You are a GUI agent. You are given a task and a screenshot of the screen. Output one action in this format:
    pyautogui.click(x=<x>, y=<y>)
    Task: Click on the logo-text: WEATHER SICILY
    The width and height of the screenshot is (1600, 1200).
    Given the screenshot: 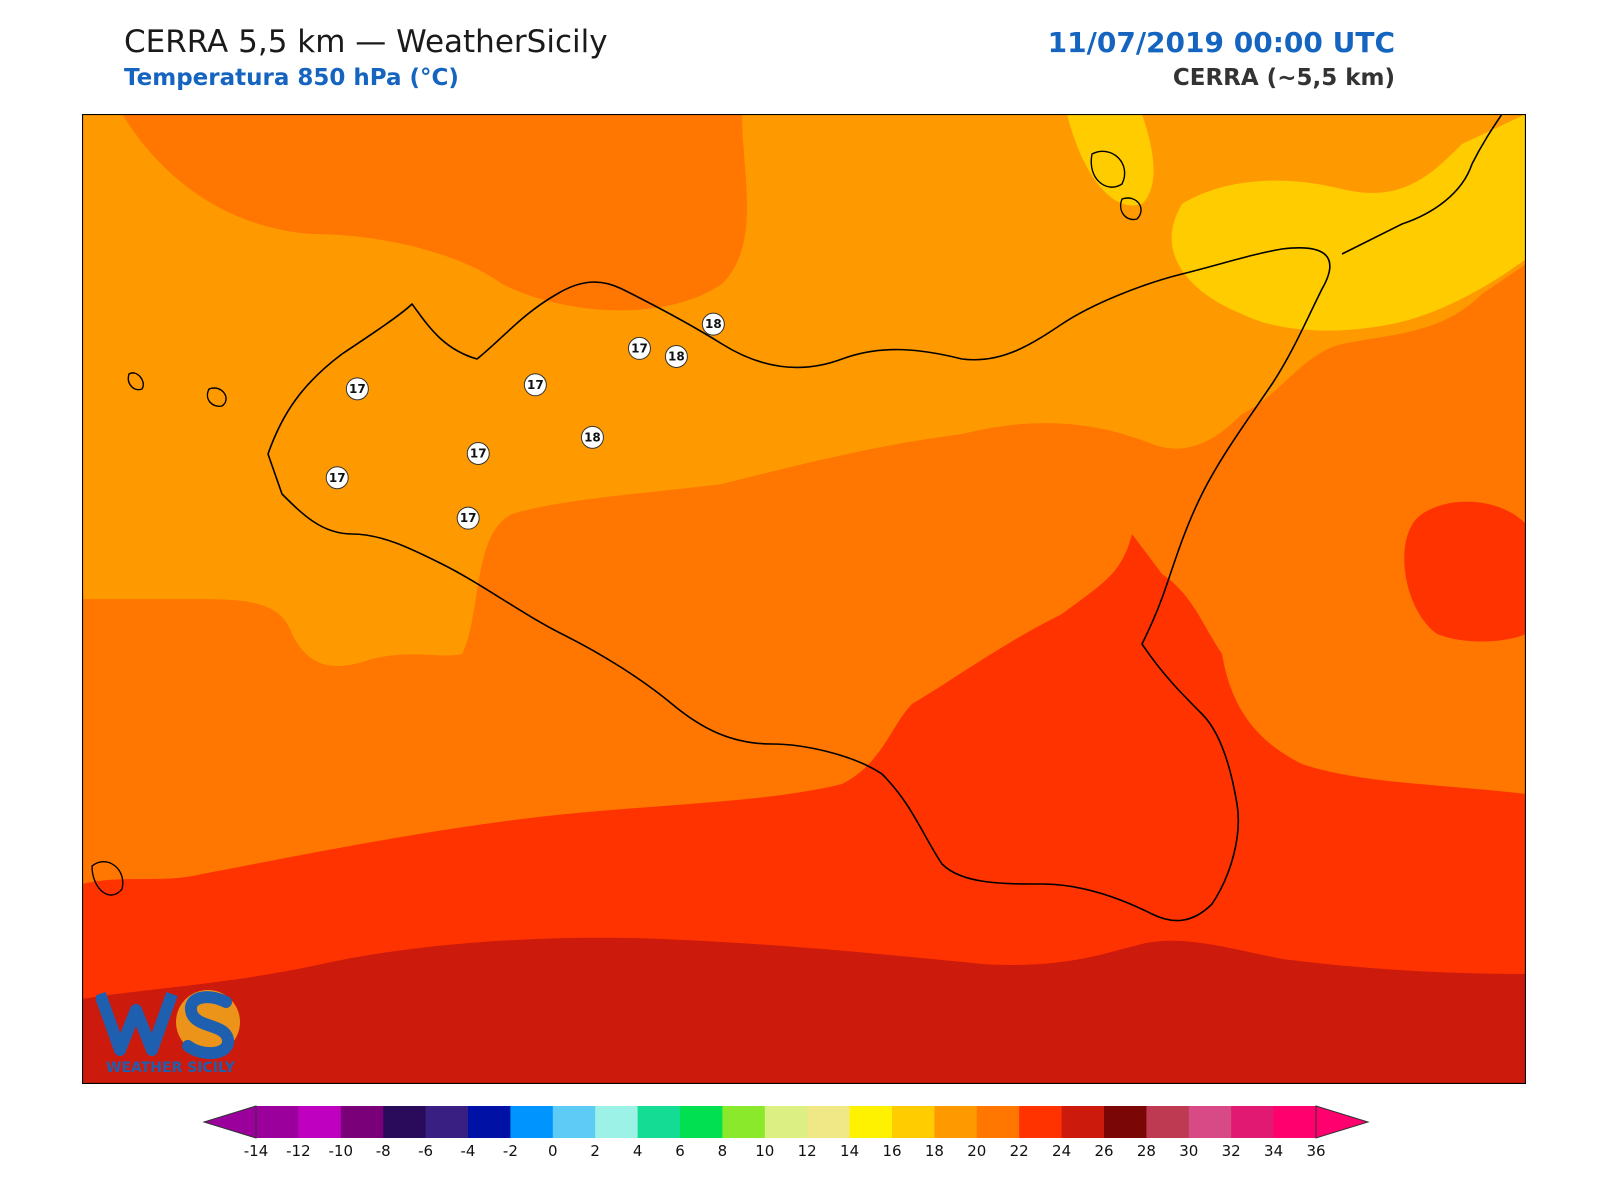 What is the action you would take?
    pyautogui.click(x=171, y=1068)
    